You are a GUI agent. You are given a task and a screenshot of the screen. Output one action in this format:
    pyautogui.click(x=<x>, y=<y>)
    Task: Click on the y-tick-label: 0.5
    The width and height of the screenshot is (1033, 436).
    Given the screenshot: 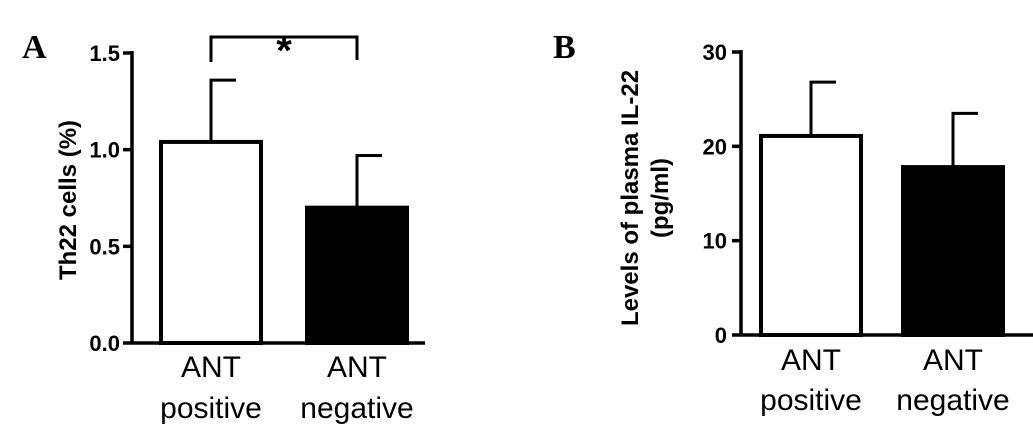 What is the action you would take?
    pyautogui.click(x=104, y=246)
    